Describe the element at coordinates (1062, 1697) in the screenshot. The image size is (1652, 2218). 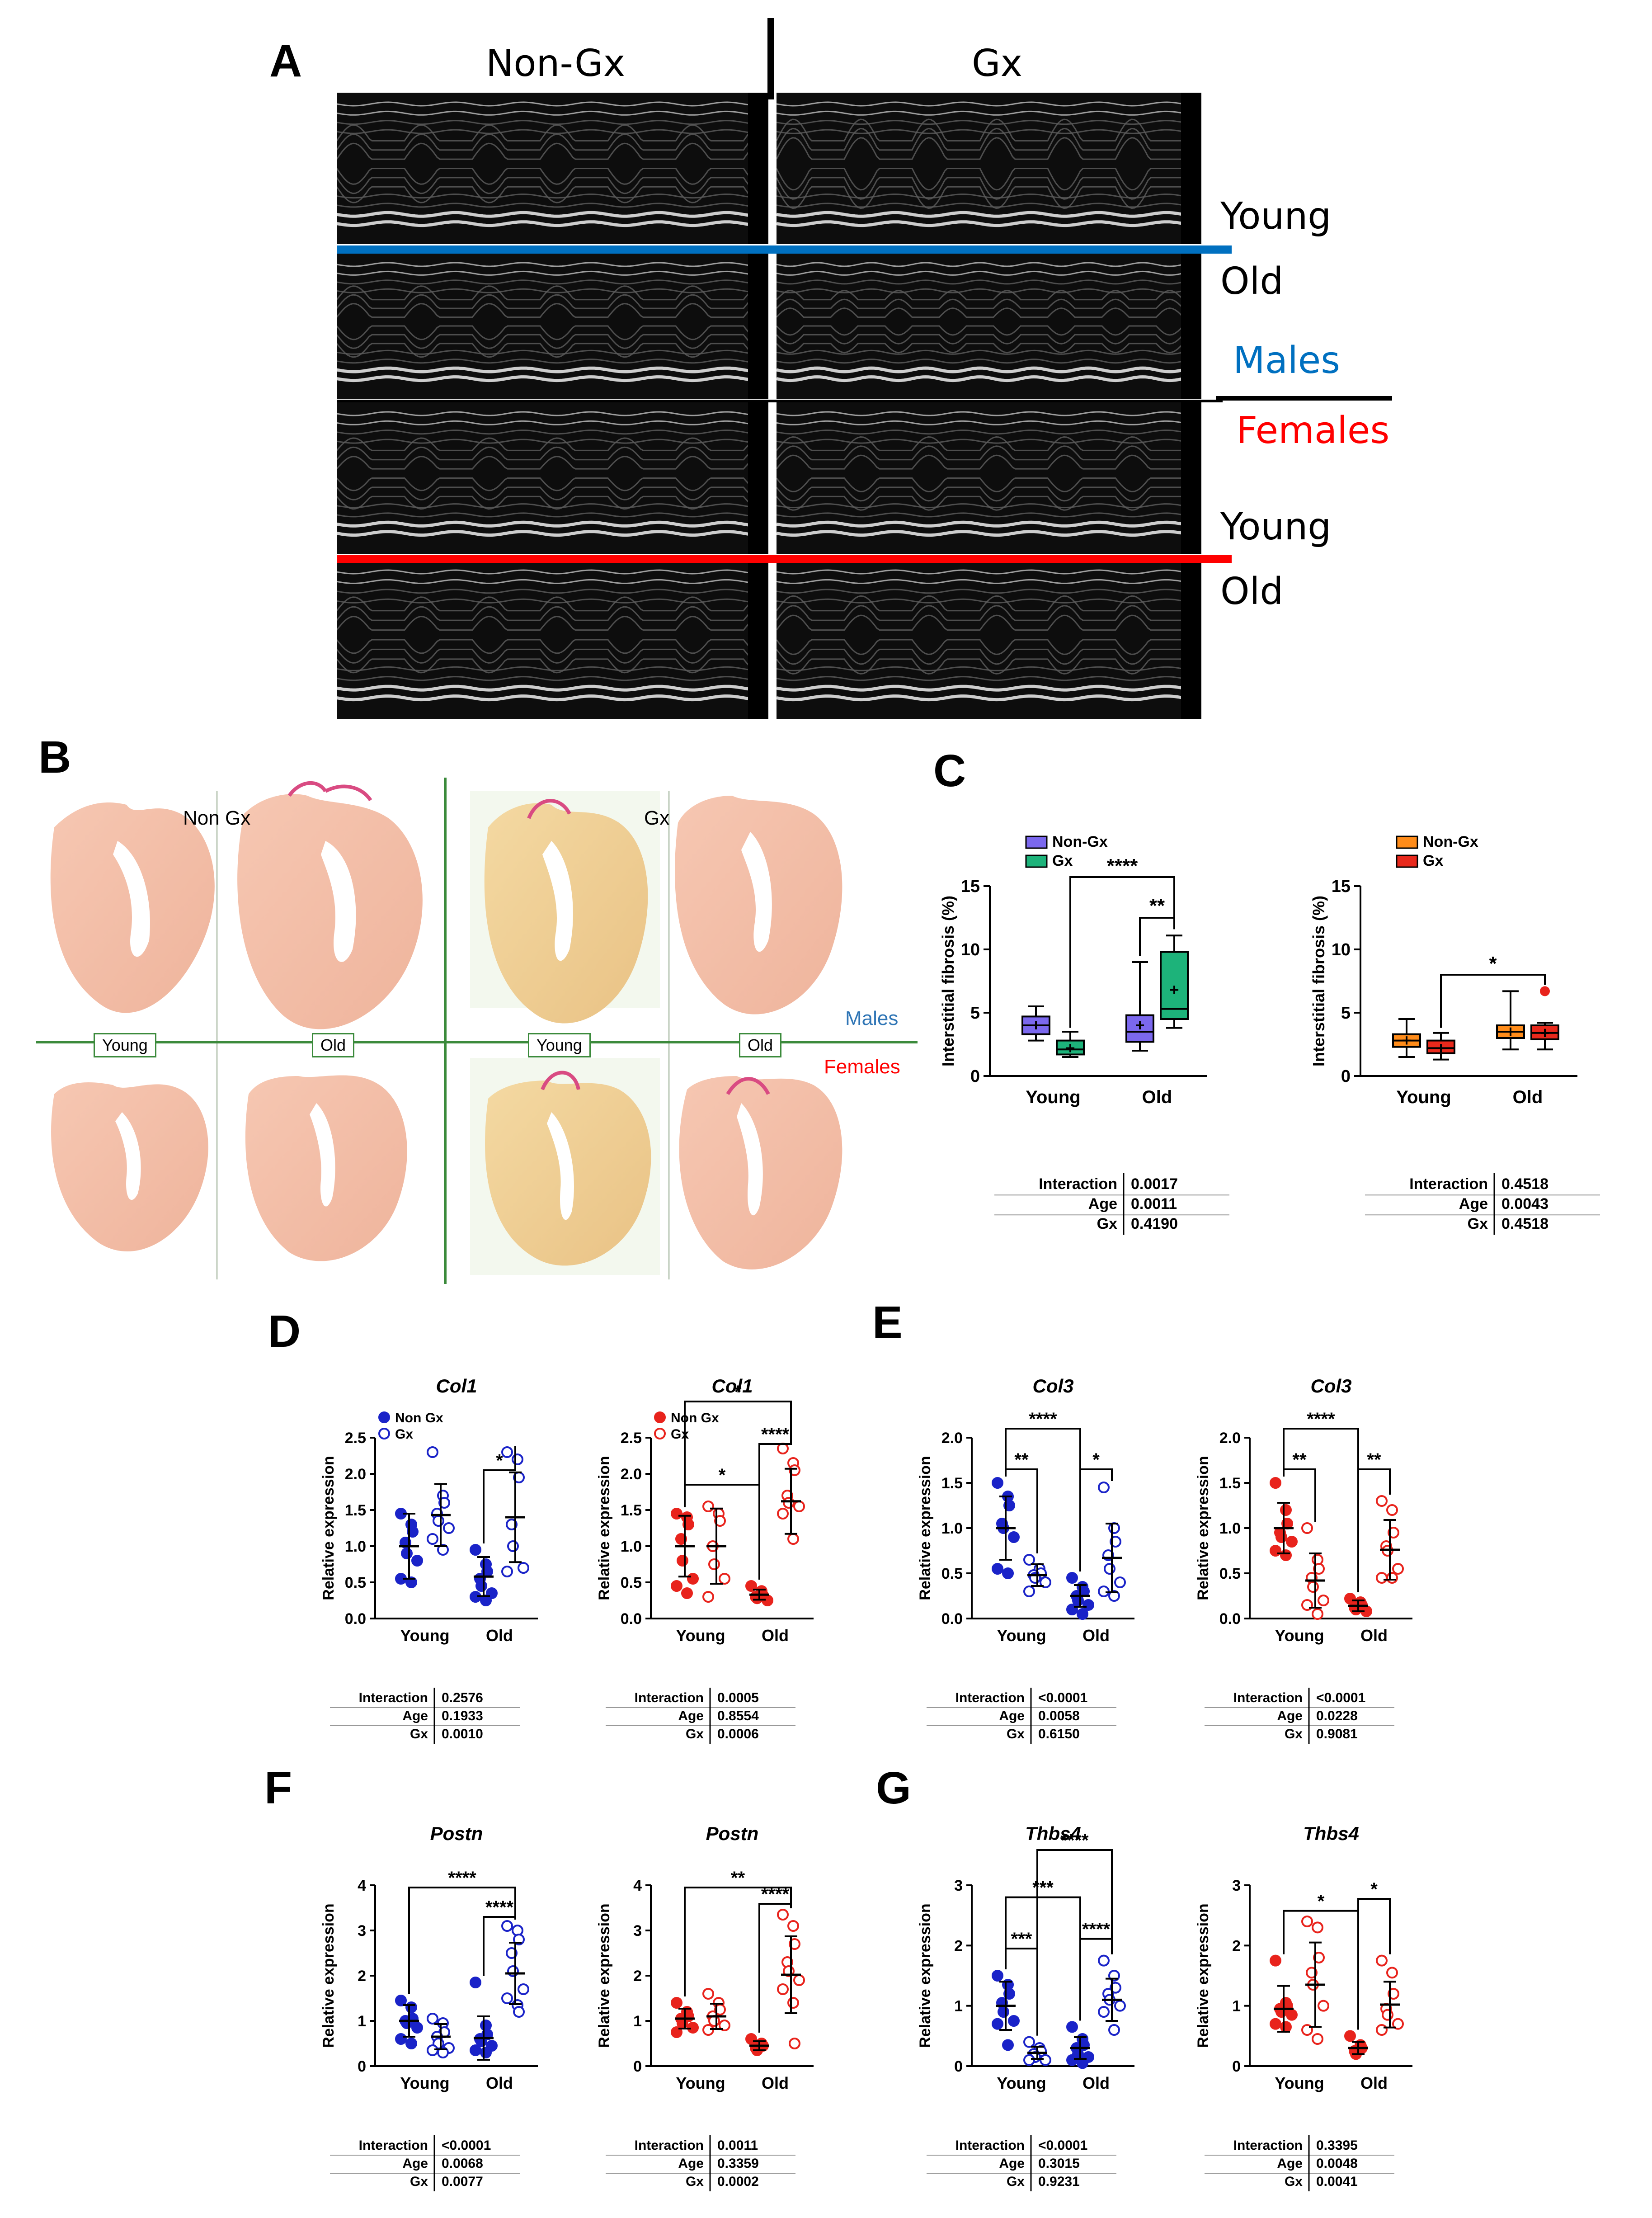
I see `stats-value: <0.0001` at that location.